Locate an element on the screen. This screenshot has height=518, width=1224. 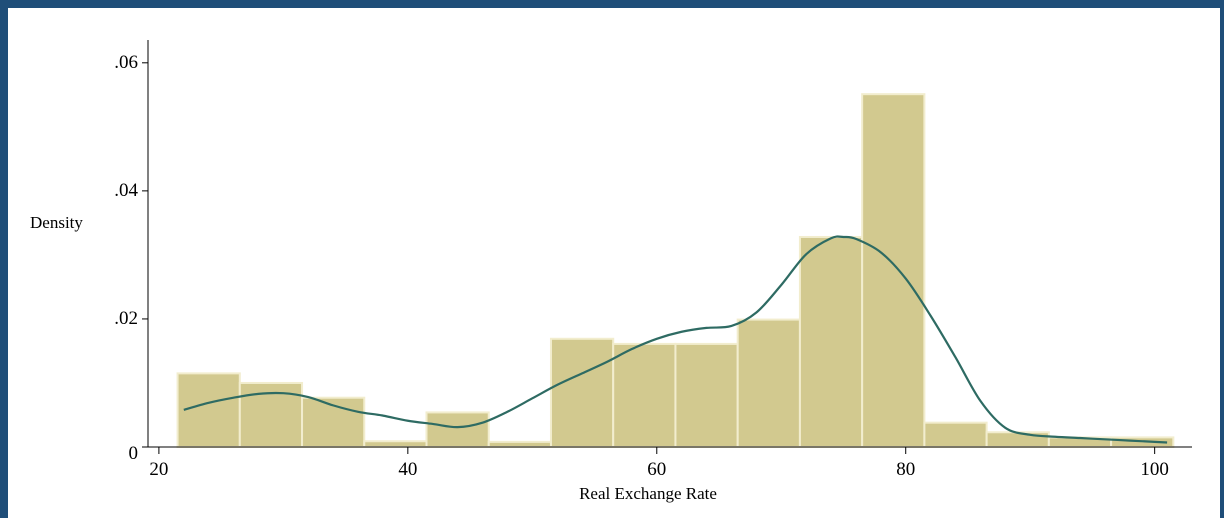
y-axis-label: Density is located at coordinates (56, 222).